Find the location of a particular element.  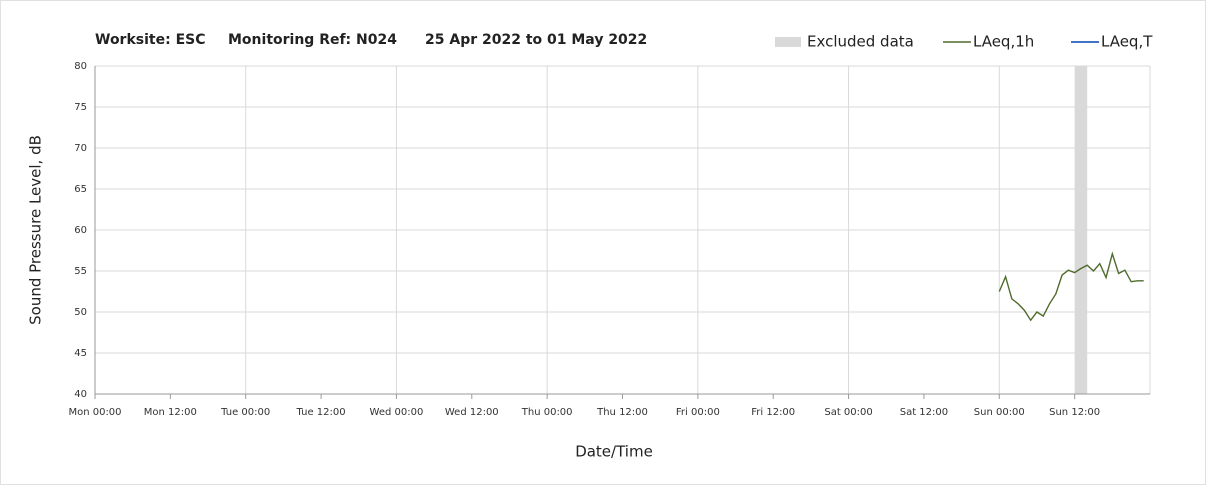

y-axis-label: Sound Pressure Level, dB is located at coordinates (36, 230).